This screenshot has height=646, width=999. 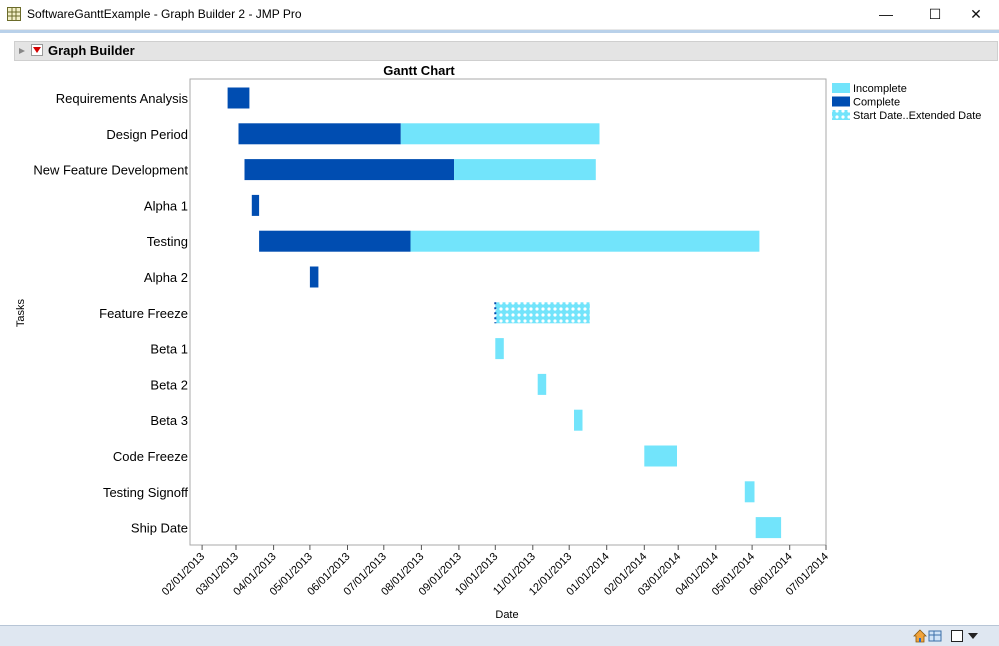 I want to click on red-triangle-menu-icon, so click(x=37, y=50).